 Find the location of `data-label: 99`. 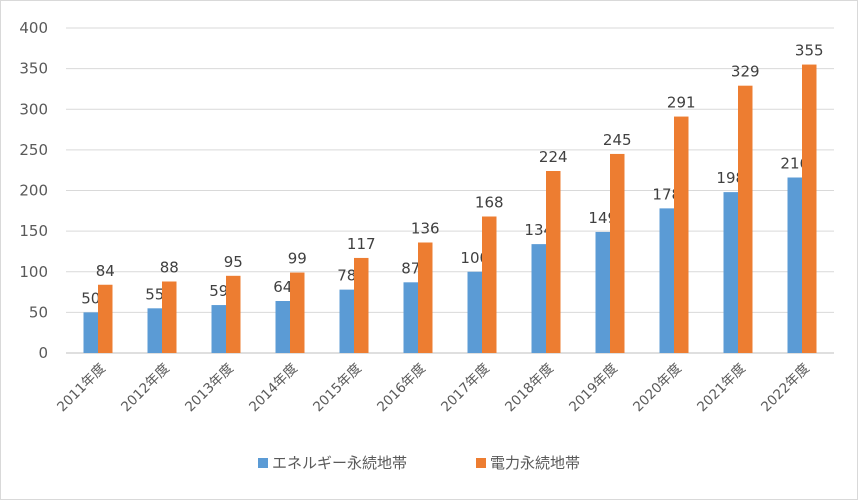

data-label: 99 is located at coordinates (297, 259).